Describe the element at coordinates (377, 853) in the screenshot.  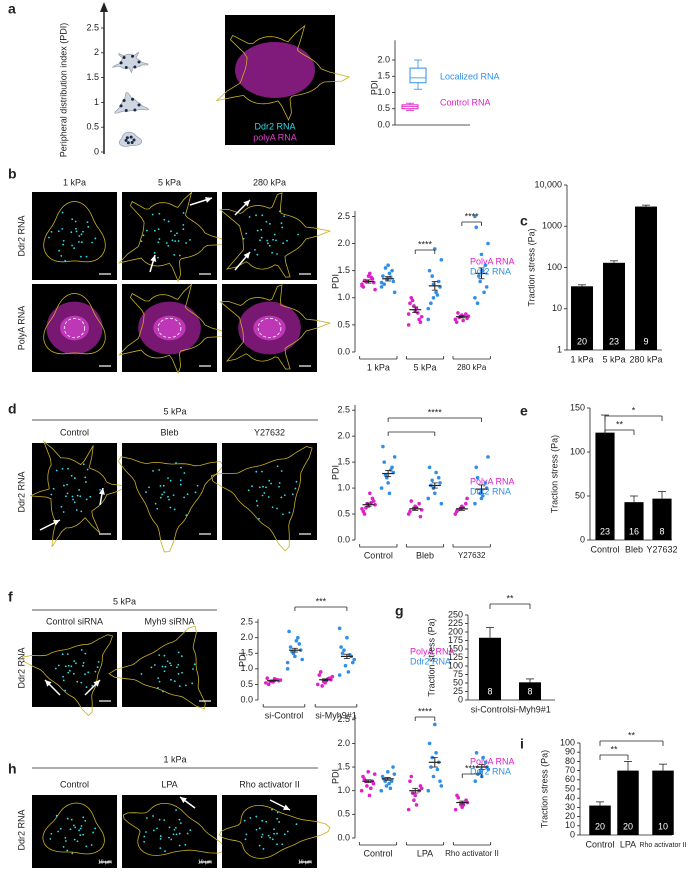
I see `x-tick-label: Control` at that location.